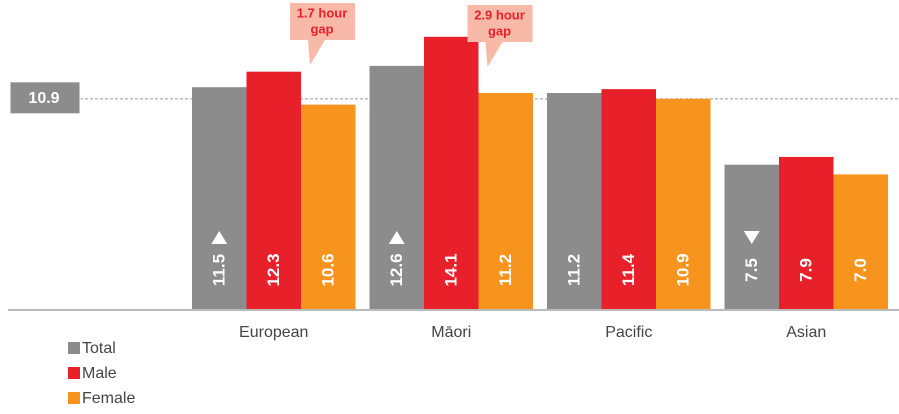 Image resolution: width=899 pixels, height=414 pixels. Describe the element at coordinates (219, 270) in the screenshot. I see `value-label: 11.5` at that location.